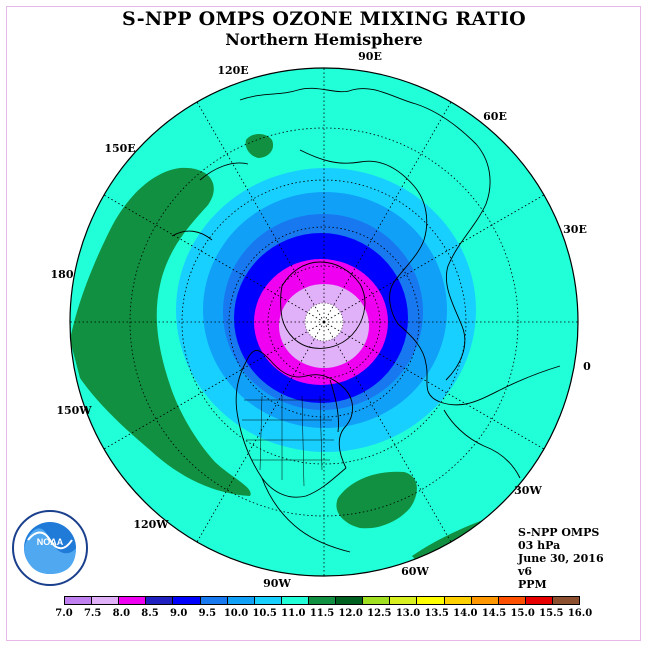 Image resolution: width=648 pixels, height=648 pixels. I want to click on colorbar-tick-label: 16.0, so click(580, 613).